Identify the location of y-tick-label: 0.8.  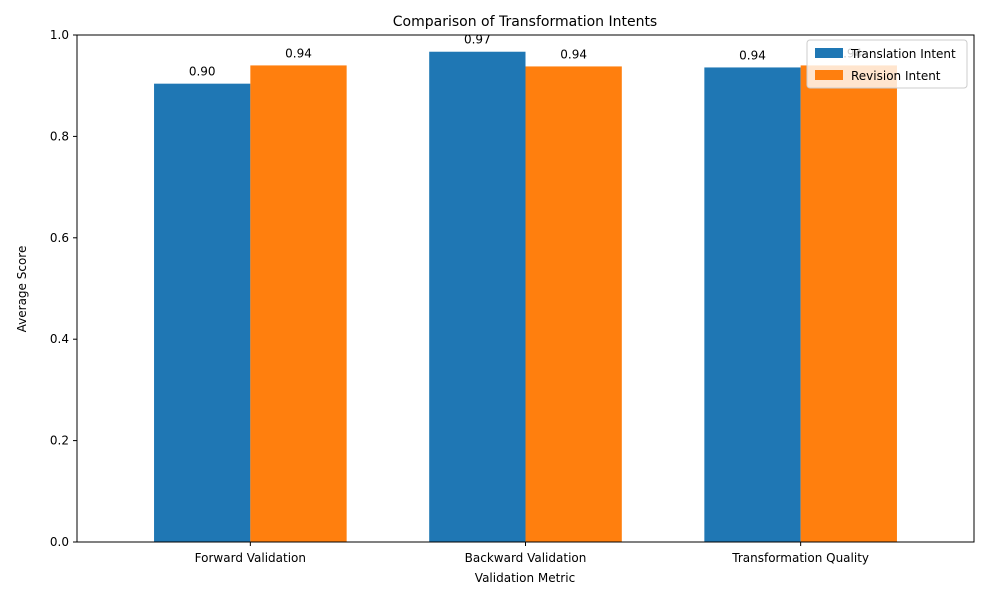
(59, 136).